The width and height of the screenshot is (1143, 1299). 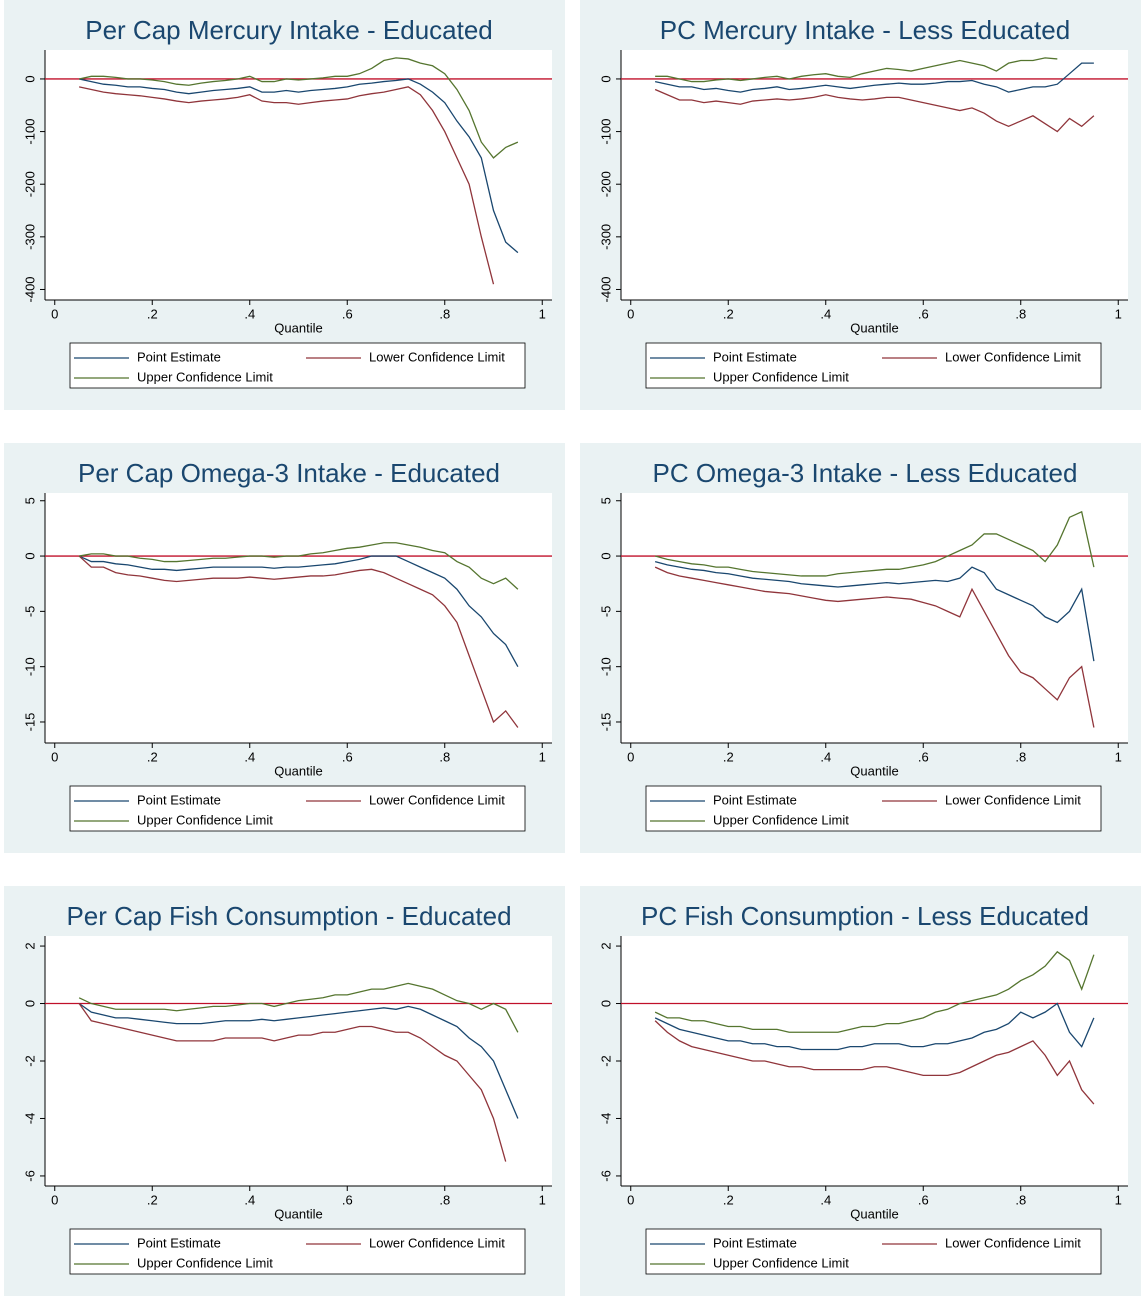 What do you see at coordinates (29, 1061) in the screenshot?
I see `y-tick-label: -2` at bounding box center [29, 1061].